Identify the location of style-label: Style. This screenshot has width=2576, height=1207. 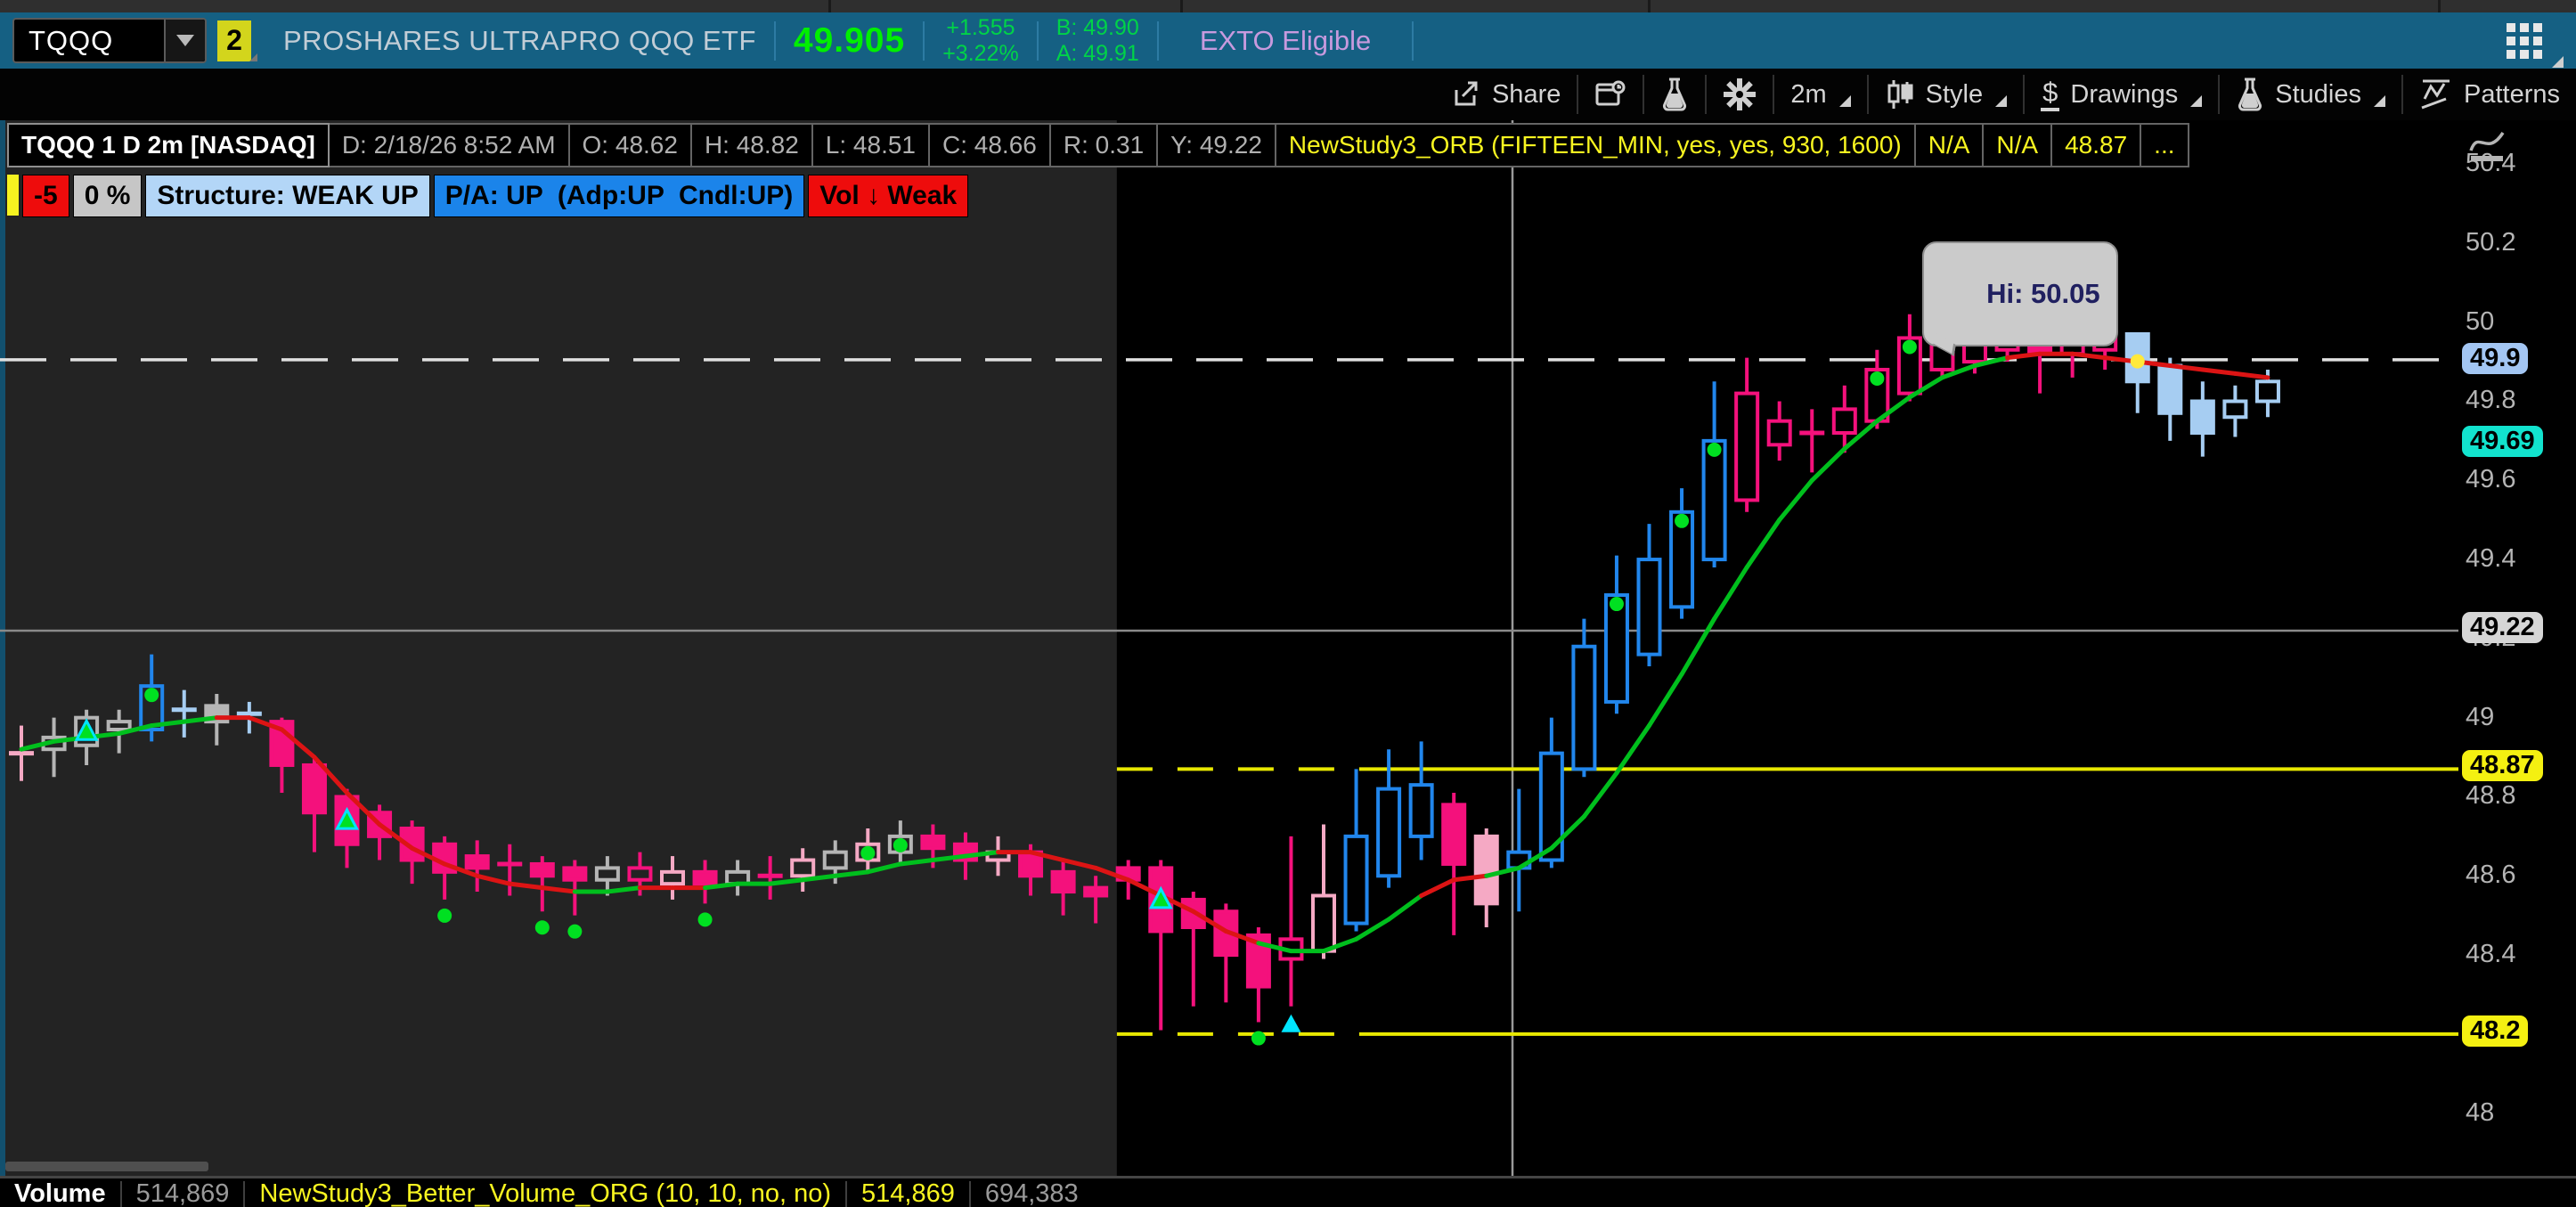
(1955, 94).